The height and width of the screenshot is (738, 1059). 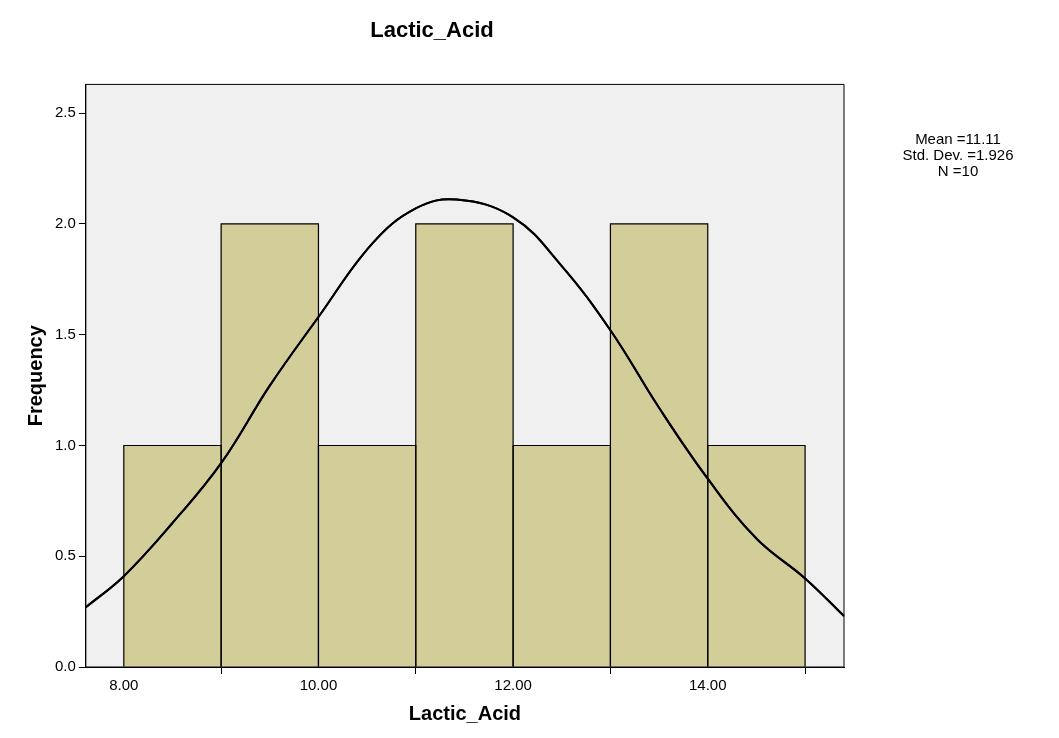 What do you see at coordinates (318, 685) in the screenshot?
I see `x-tick-label: 10.00` at bounding box center [318, 685].